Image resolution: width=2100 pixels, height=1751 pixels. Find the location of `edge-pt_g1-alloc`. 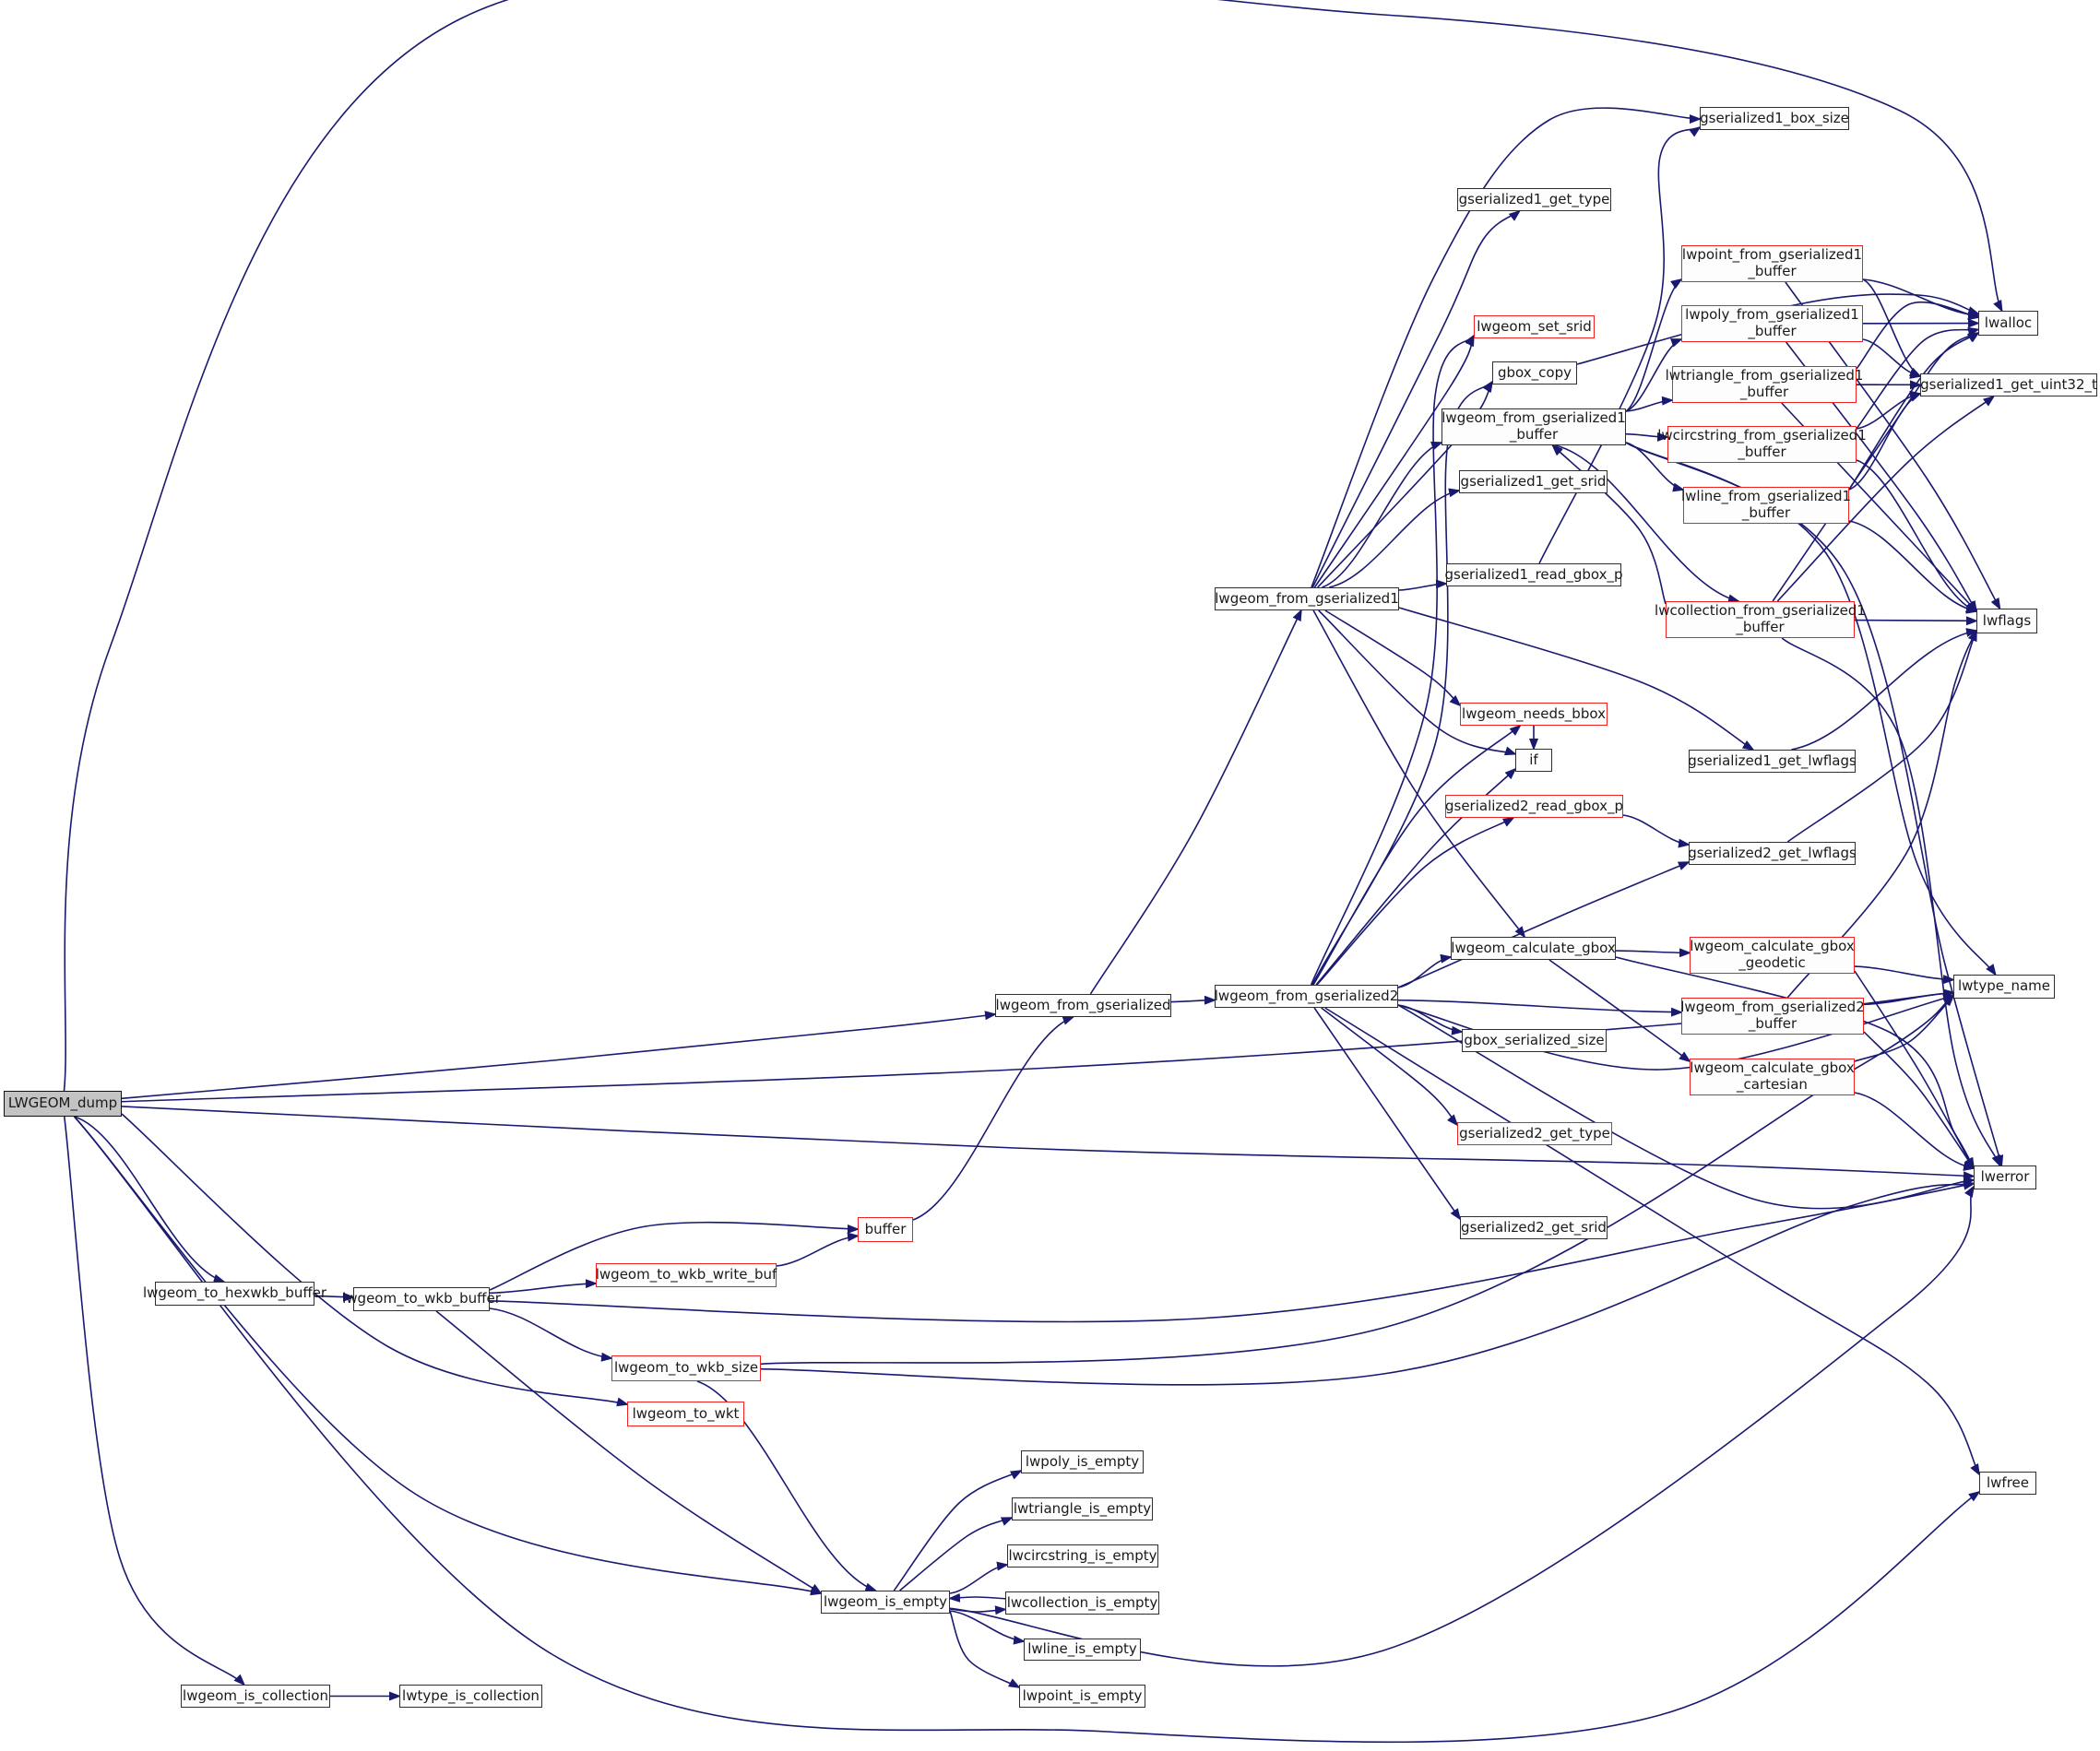

edge-pt_g1-alloc is located at coordinates (1921, 299).